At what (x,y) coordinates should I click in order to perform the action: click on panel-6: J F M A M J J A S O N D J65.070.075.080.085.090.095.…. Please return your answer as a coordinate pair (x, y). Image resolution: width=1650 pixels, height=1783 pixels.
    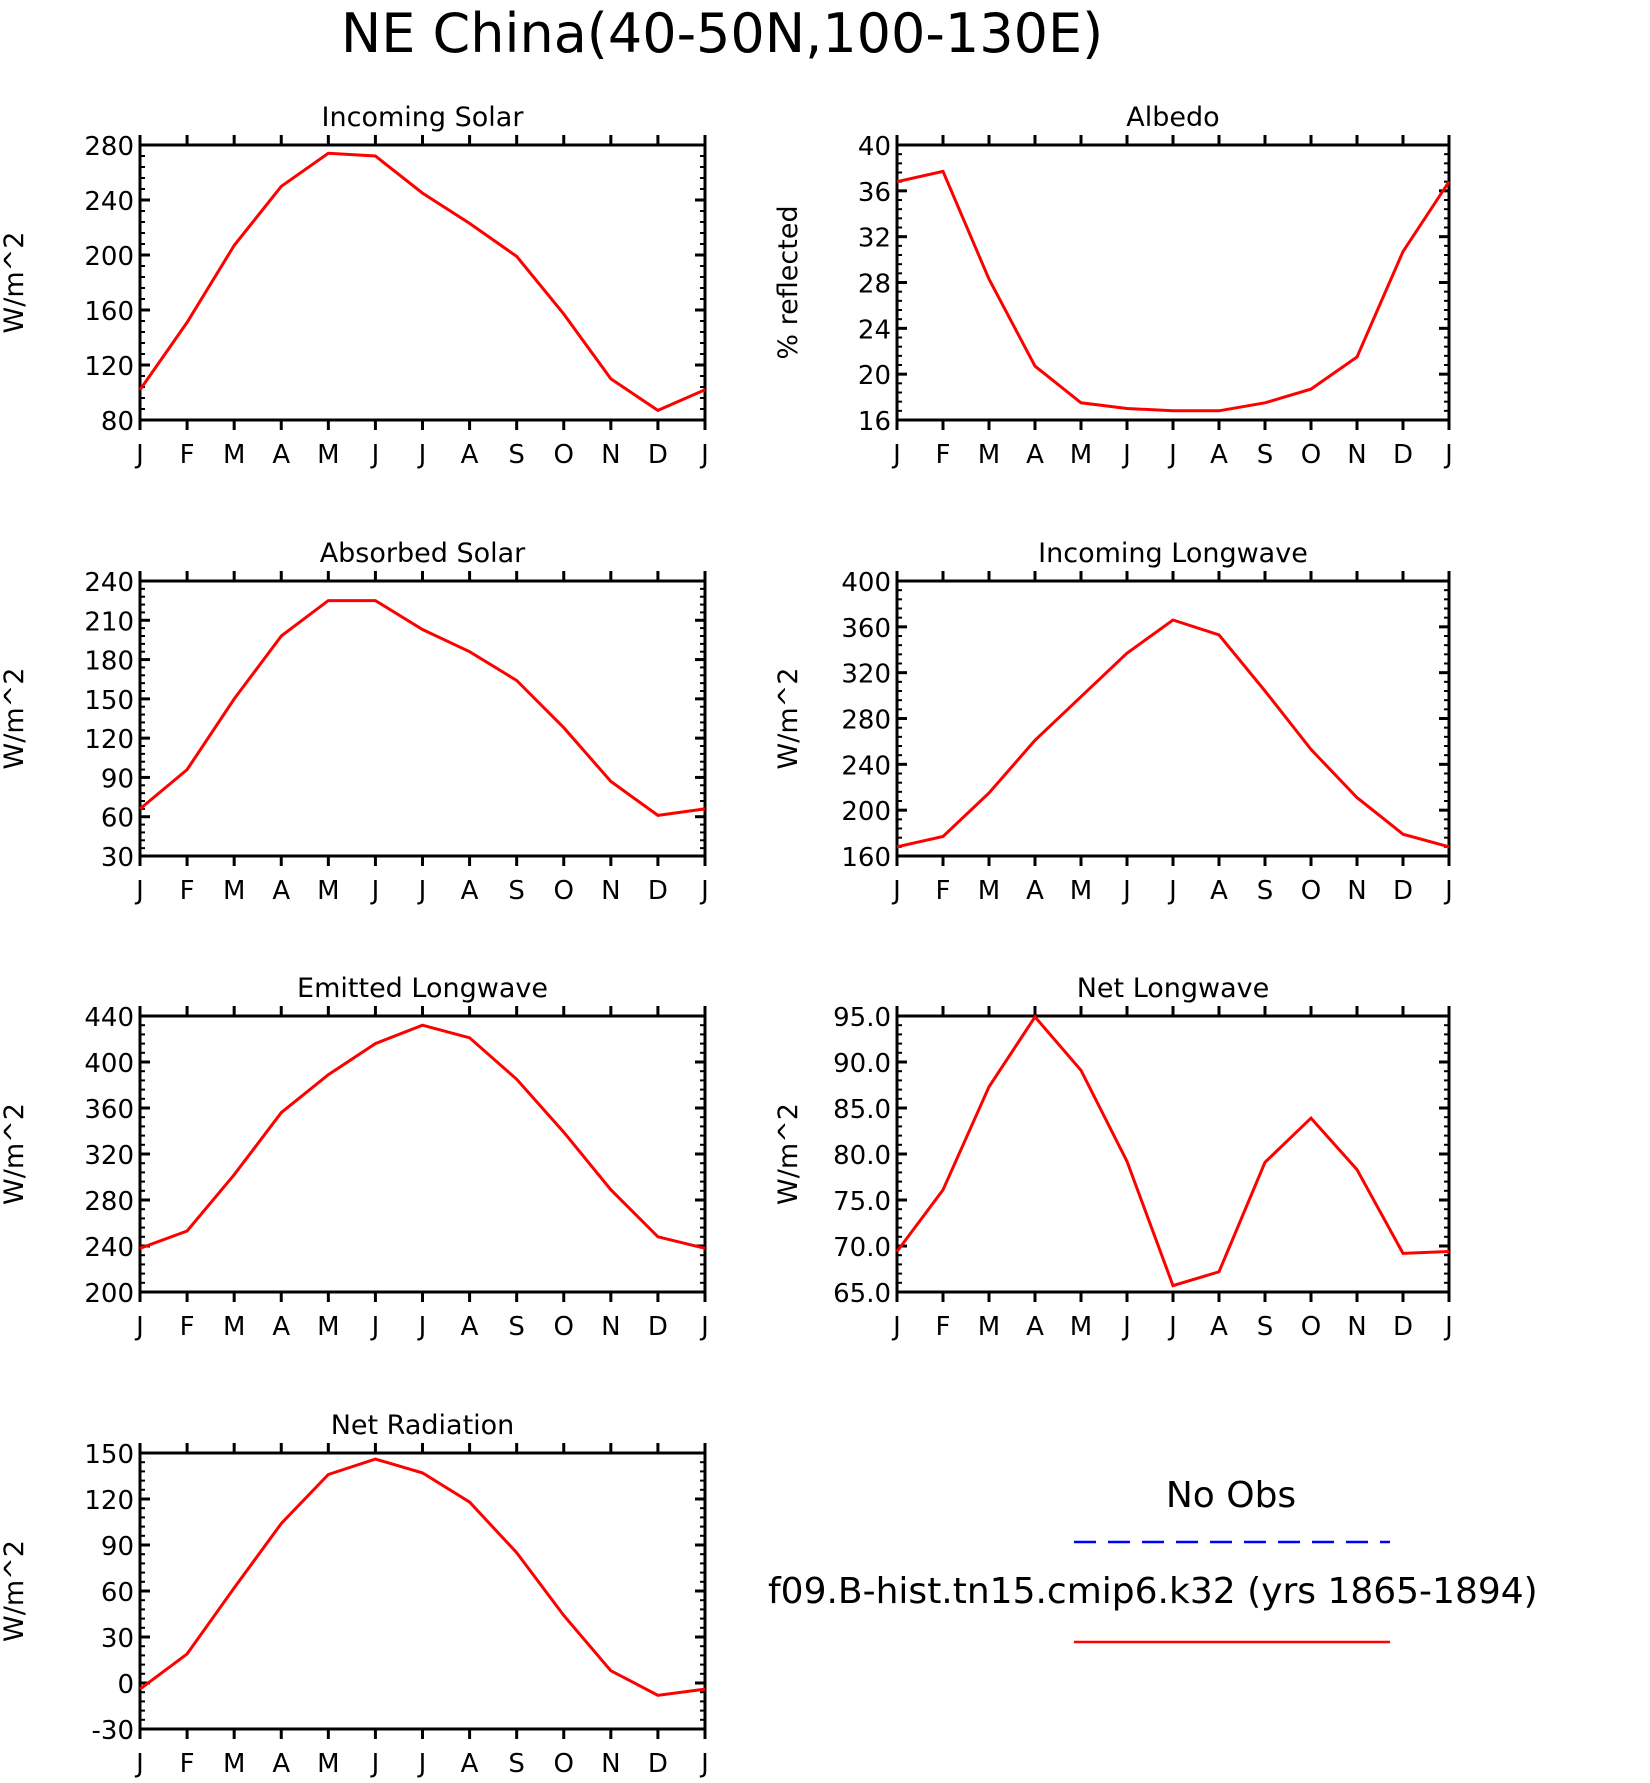
    Looking at the image, I should click on (1113, 1157).